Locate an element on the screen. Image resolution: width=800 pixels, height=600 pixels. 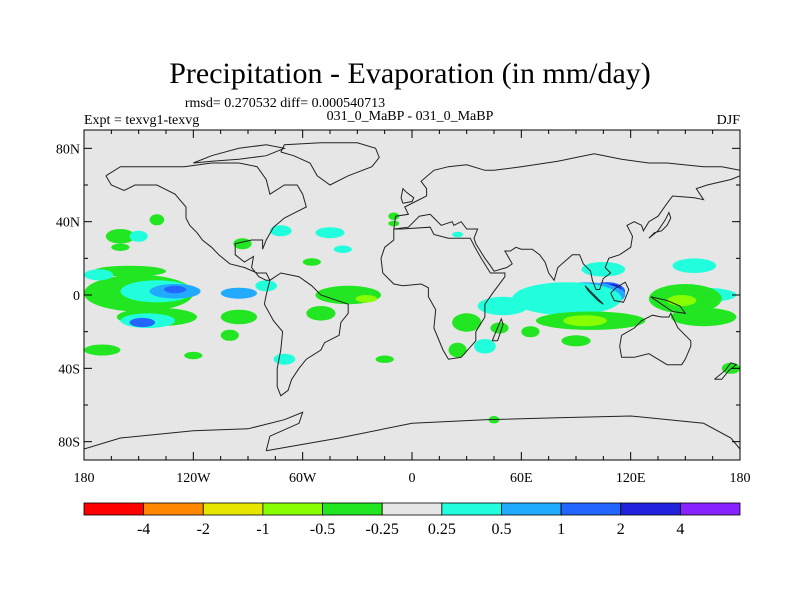
x-tick-label-3: 0 is located at coordinates (412, 478).